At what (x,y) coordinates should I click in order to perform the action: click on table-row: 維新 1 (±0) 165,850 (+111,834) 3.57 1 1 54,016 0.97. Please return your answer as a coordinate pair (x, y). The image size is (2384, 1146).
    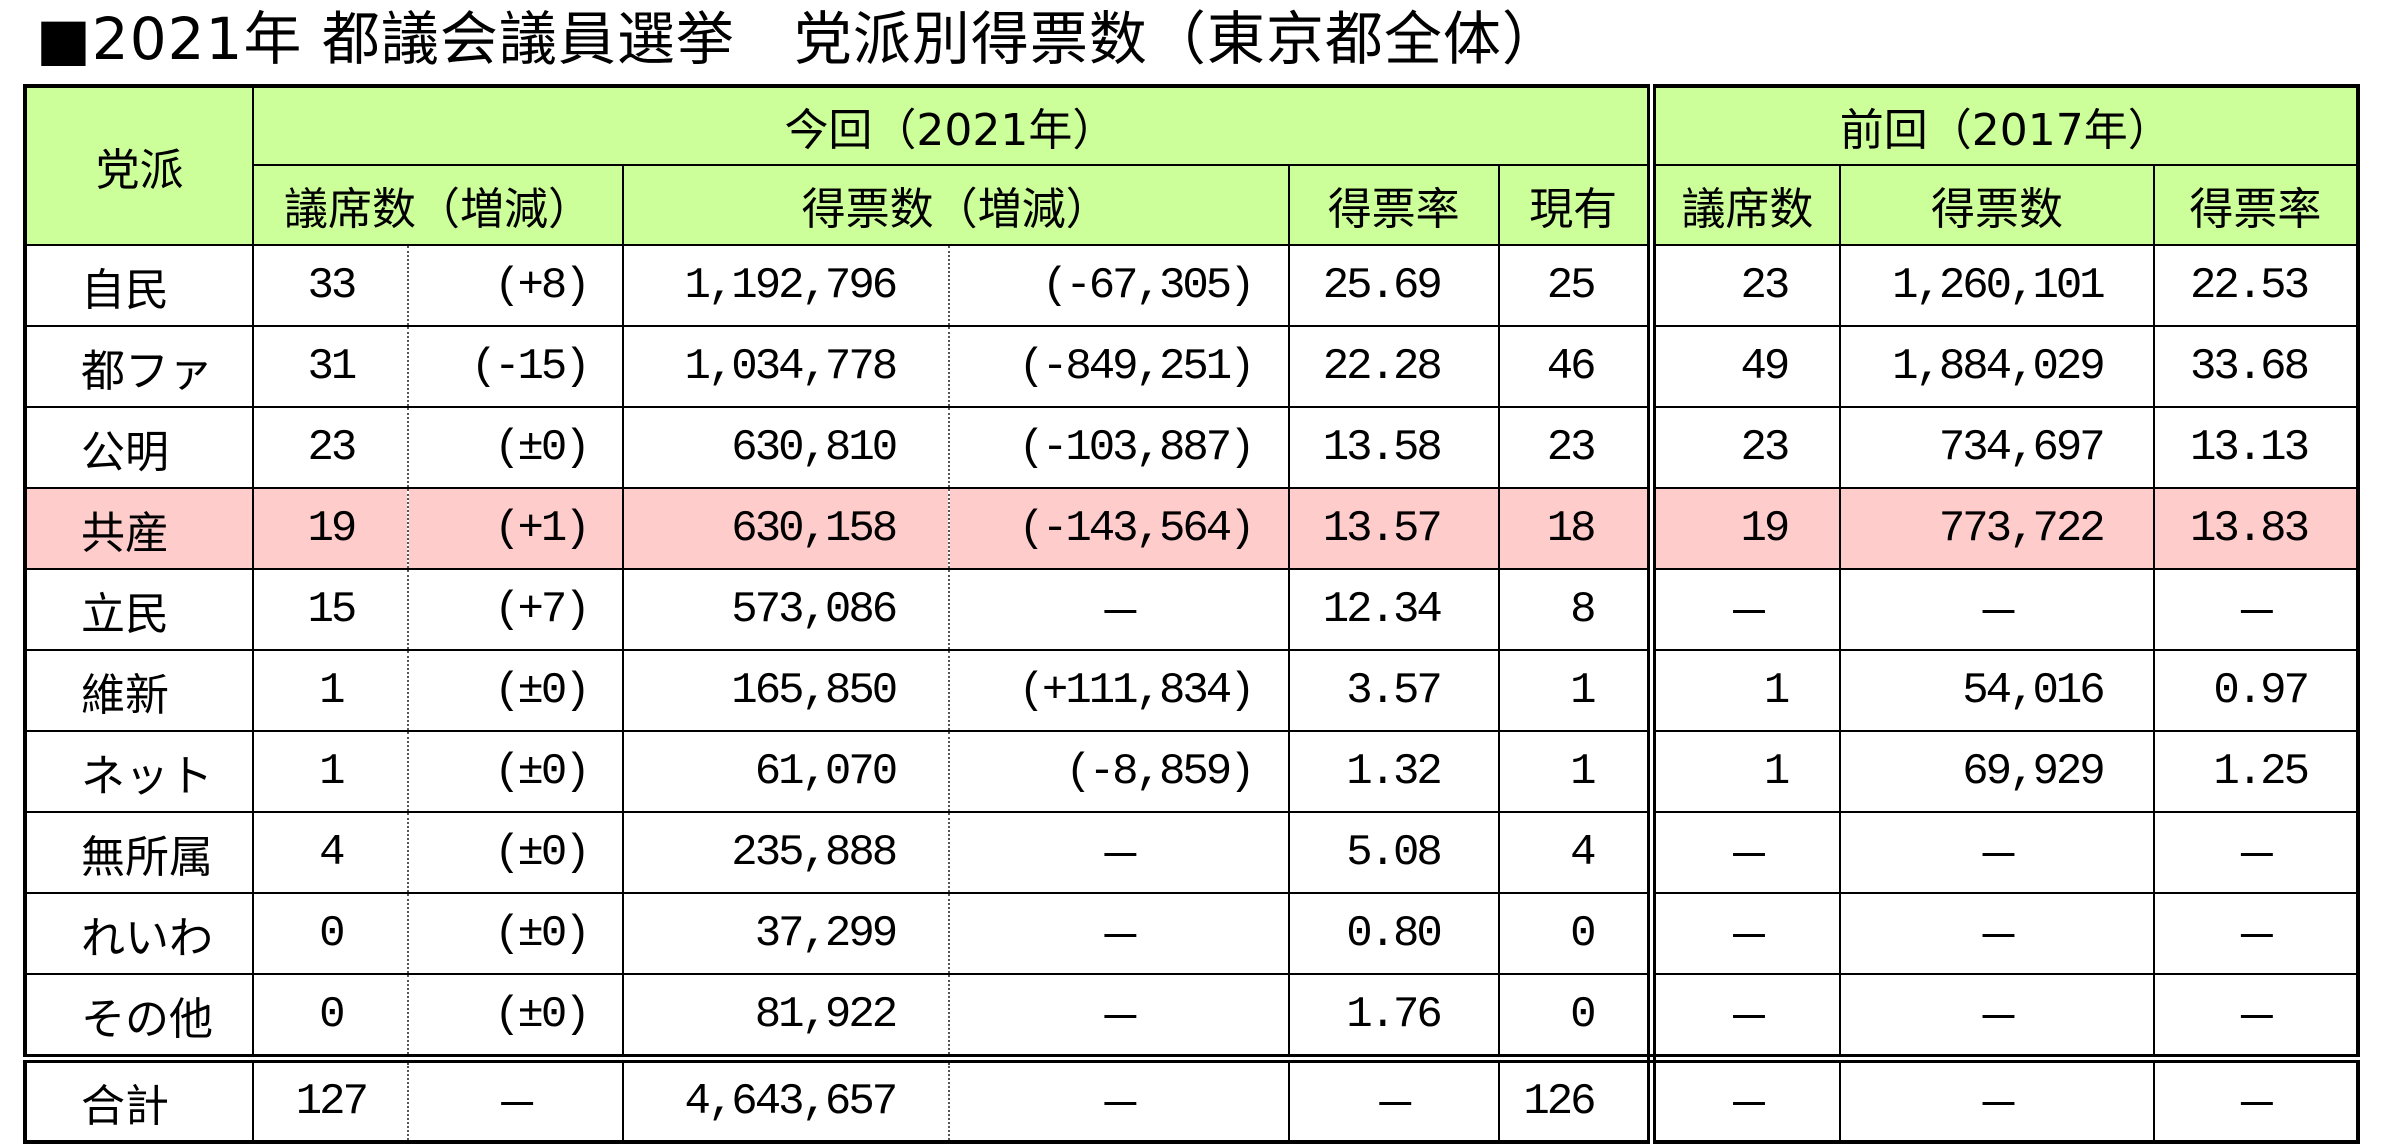
    Looking at the image, I should click on (1191, 690).